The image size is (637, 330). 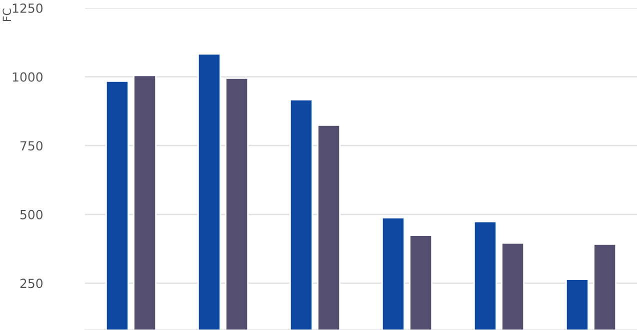 I want to click on y-tick-label: 750, so click(x=31, y=146).